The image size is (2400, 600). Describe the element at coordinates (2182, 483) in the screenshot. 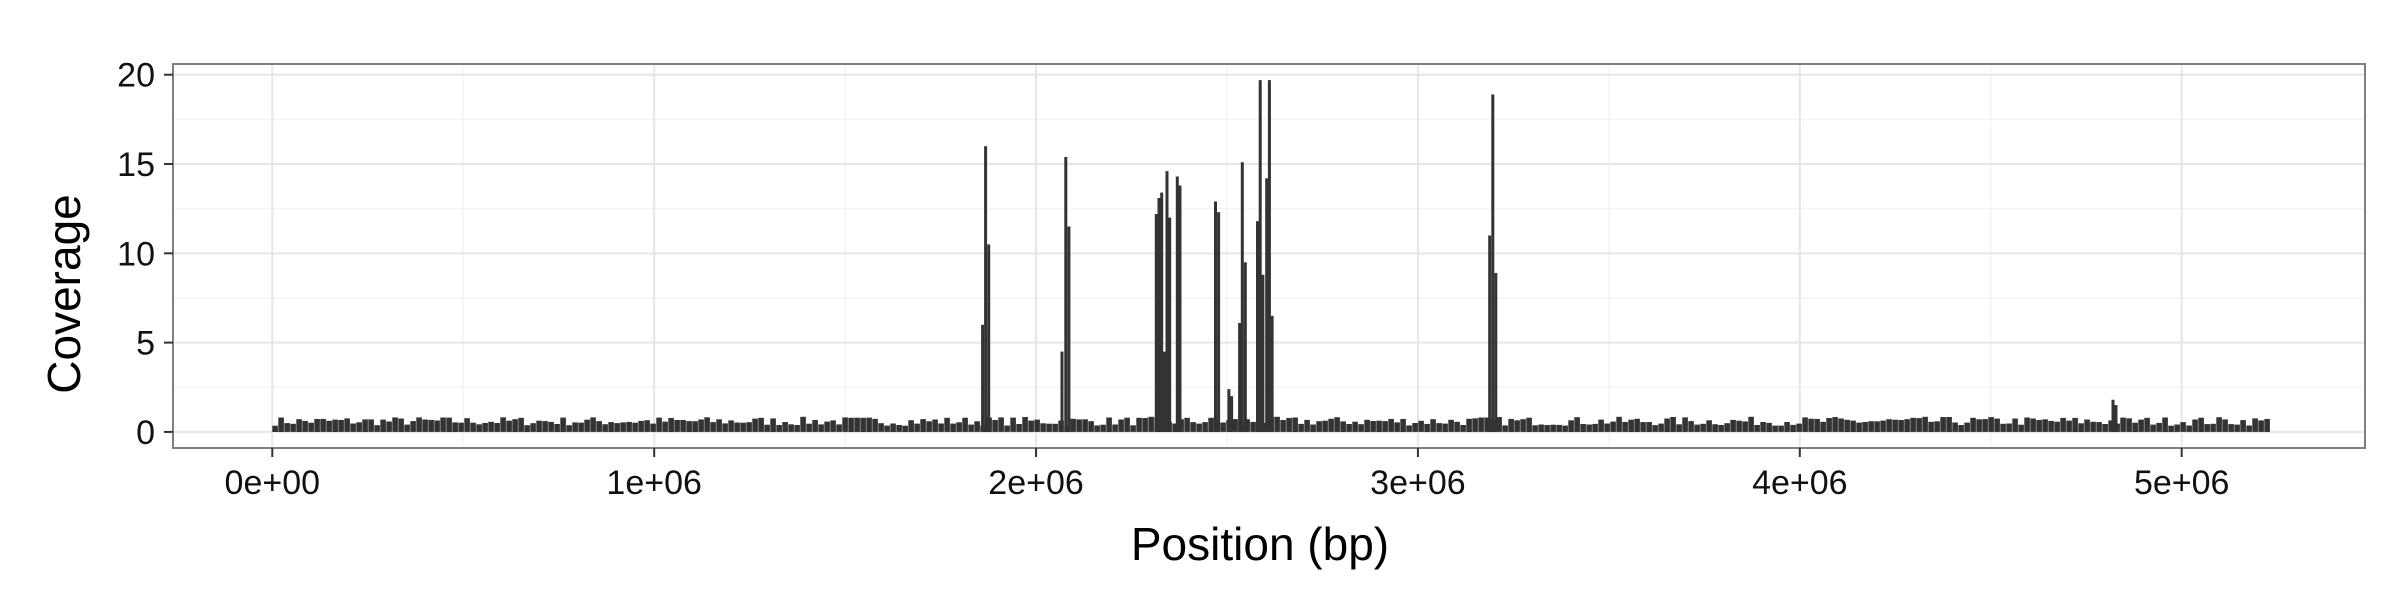

I see `x-tick-label: 5e+06` at that location.